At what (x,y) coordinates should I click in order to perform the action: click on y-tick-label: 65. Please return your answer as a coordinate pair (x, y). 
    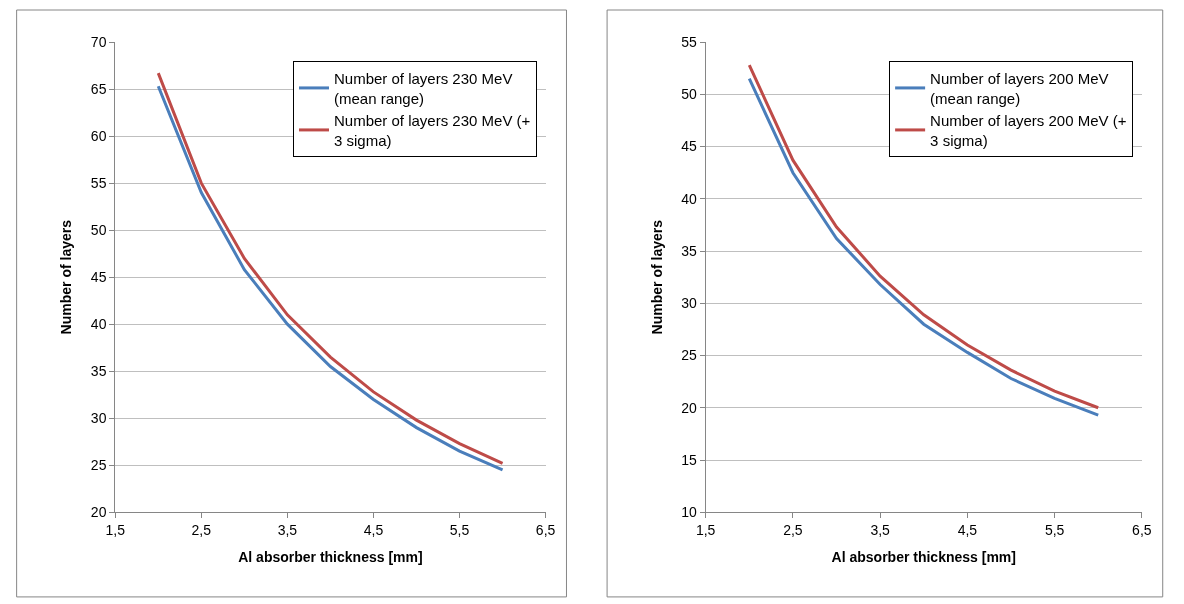
    Looking at the image, I should click on (98, 89).